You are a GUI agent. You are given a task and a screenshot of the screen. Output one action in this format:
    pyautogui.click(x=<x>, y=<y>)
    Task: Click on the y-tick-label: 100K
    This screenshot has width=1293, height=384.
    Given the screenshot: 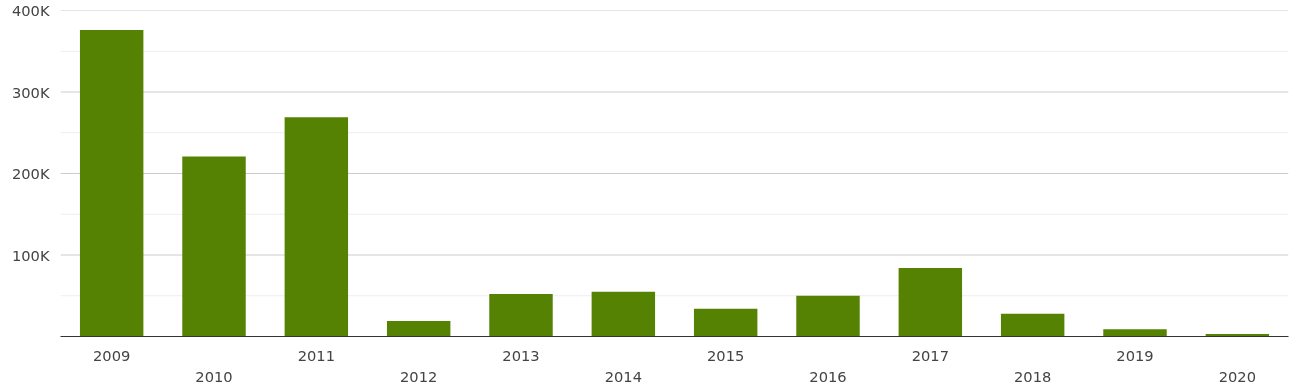 What is the action you would take?
    pyautogui.click(x=30, y=255)
    